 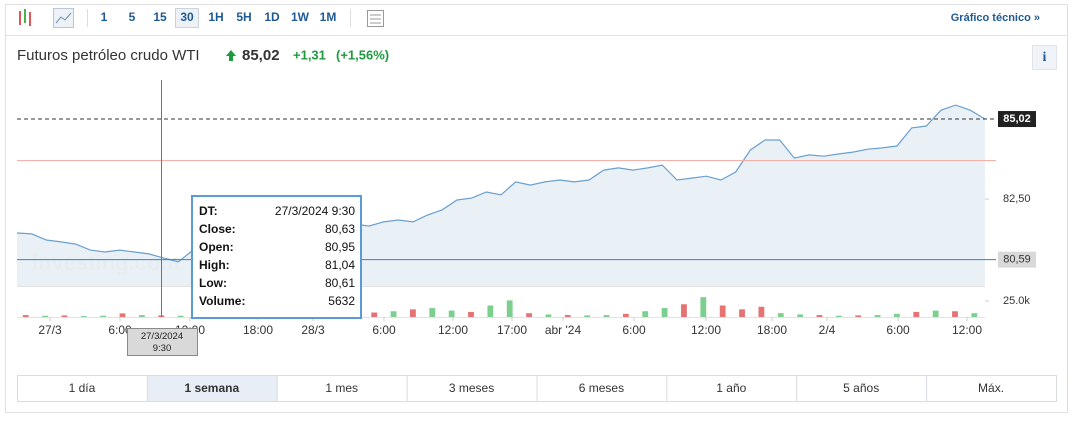 What do you see at coordinates (132, 17) in the screenshot?
I see `interval-button: 5` at bounding box center [132, 17].